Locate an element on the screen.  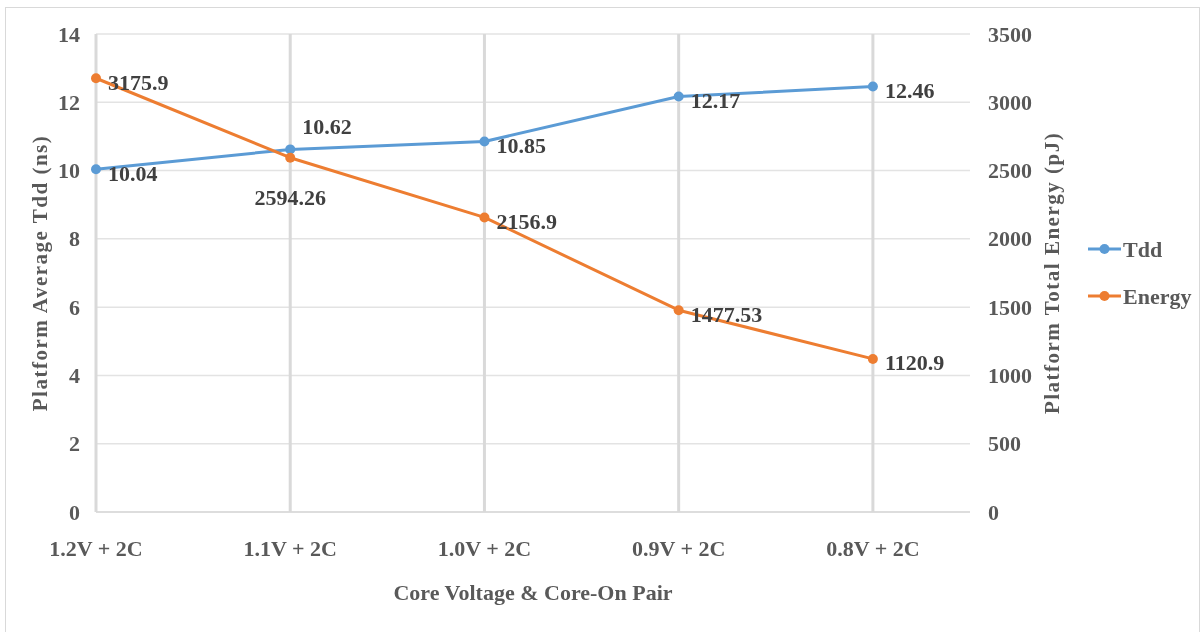
data-label: 2594.26 is located at coordinates (290, 198).